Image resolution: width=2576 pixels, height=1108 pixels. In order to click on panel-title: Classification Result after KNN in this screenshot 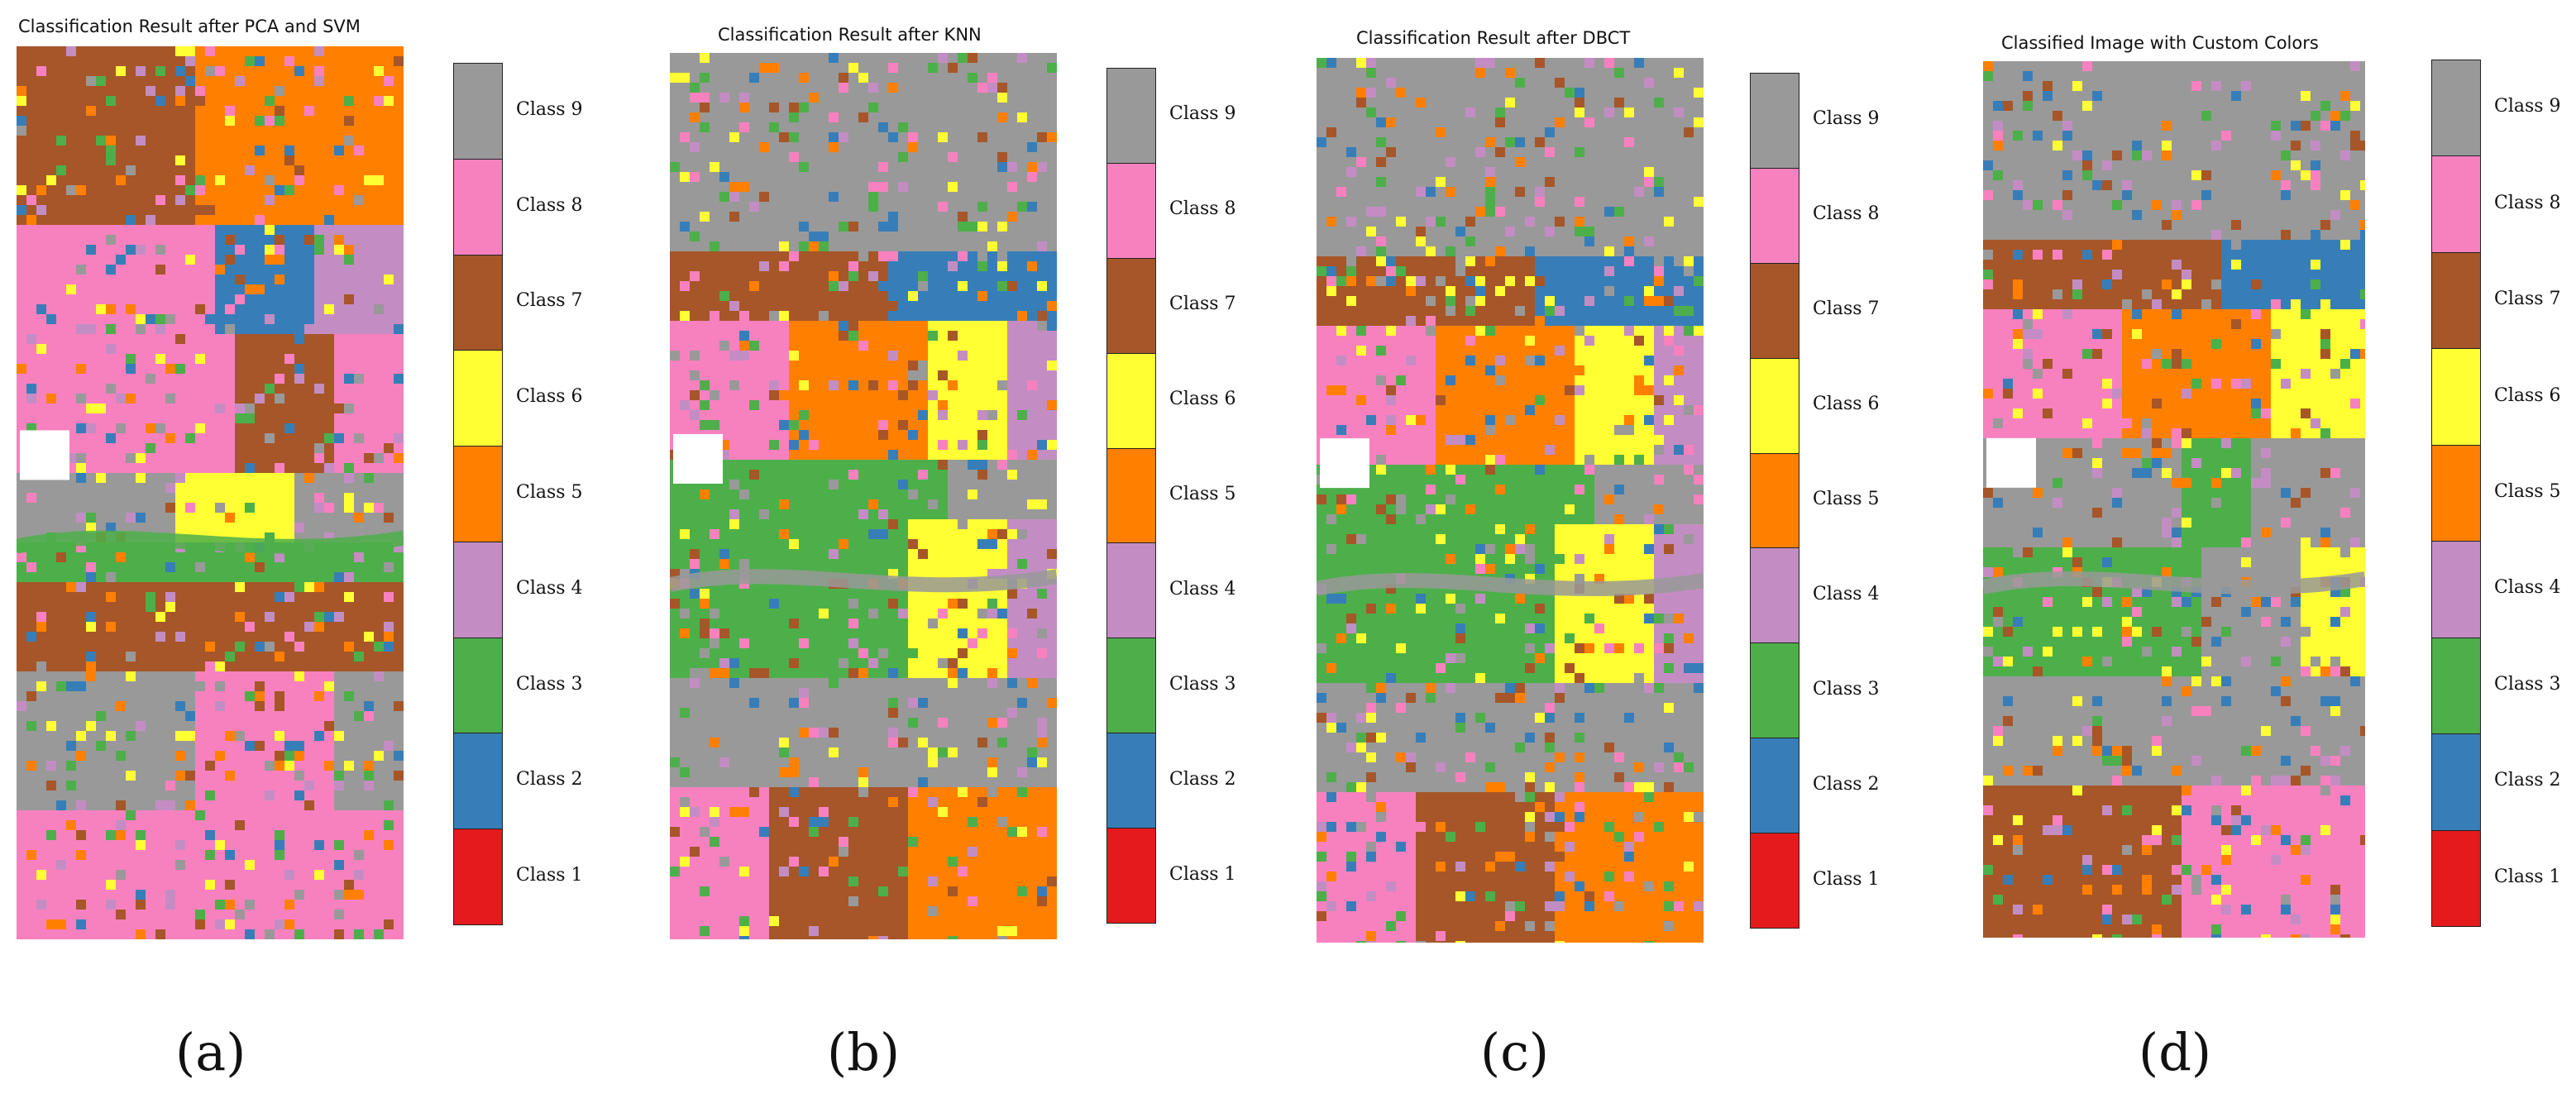, I will do `click(850, 35)`.